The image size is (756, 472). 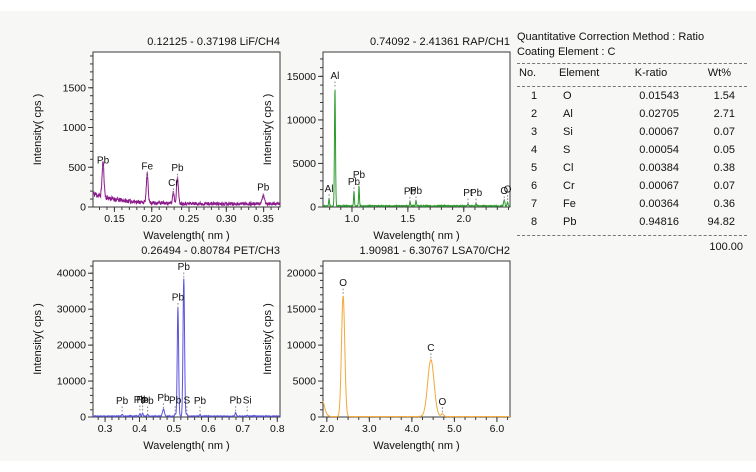 What do you see at coordinates (71, 274) in the screenshot?
I see `y-tick-label: 40000` at bounding box center [71, 274].